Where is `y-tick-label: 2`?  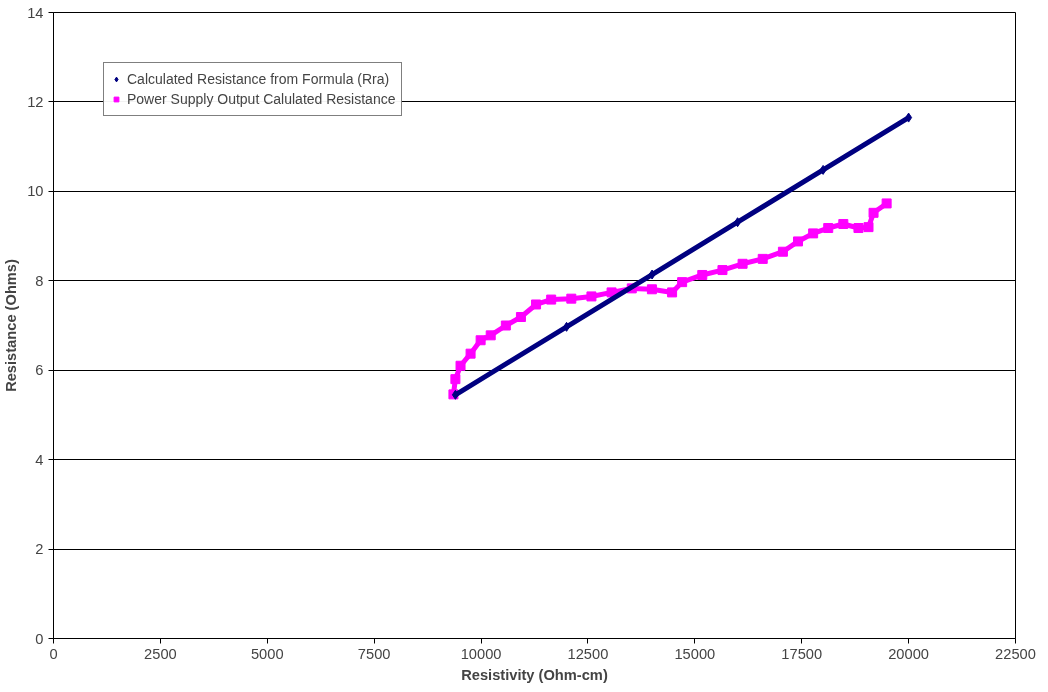
y-tick-label: 2 is located at coordinates (39, 549).